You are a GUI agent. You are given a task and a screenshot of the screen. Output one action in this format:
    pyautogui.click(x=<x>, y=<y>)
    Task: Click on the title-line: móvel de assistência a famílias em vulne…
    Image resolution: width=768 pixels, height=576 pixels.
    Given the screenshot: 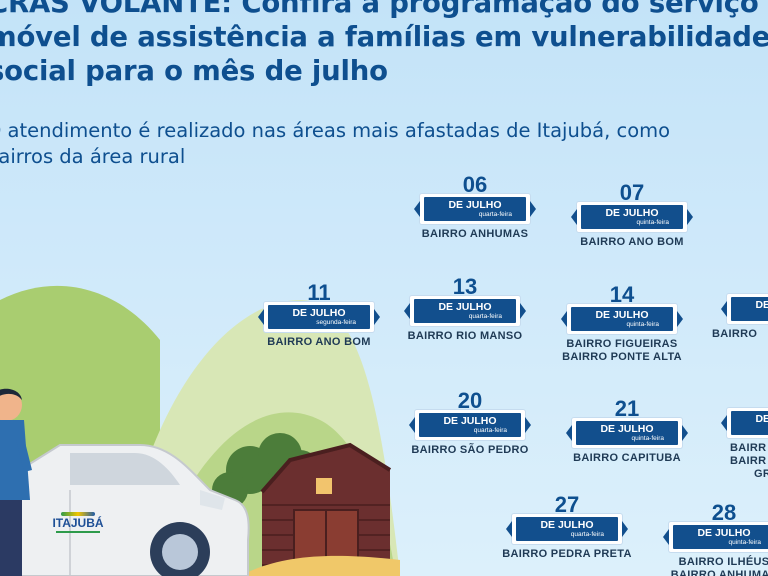 What is the action you would take?
    pyautogui.click(x=384, y=37)
    